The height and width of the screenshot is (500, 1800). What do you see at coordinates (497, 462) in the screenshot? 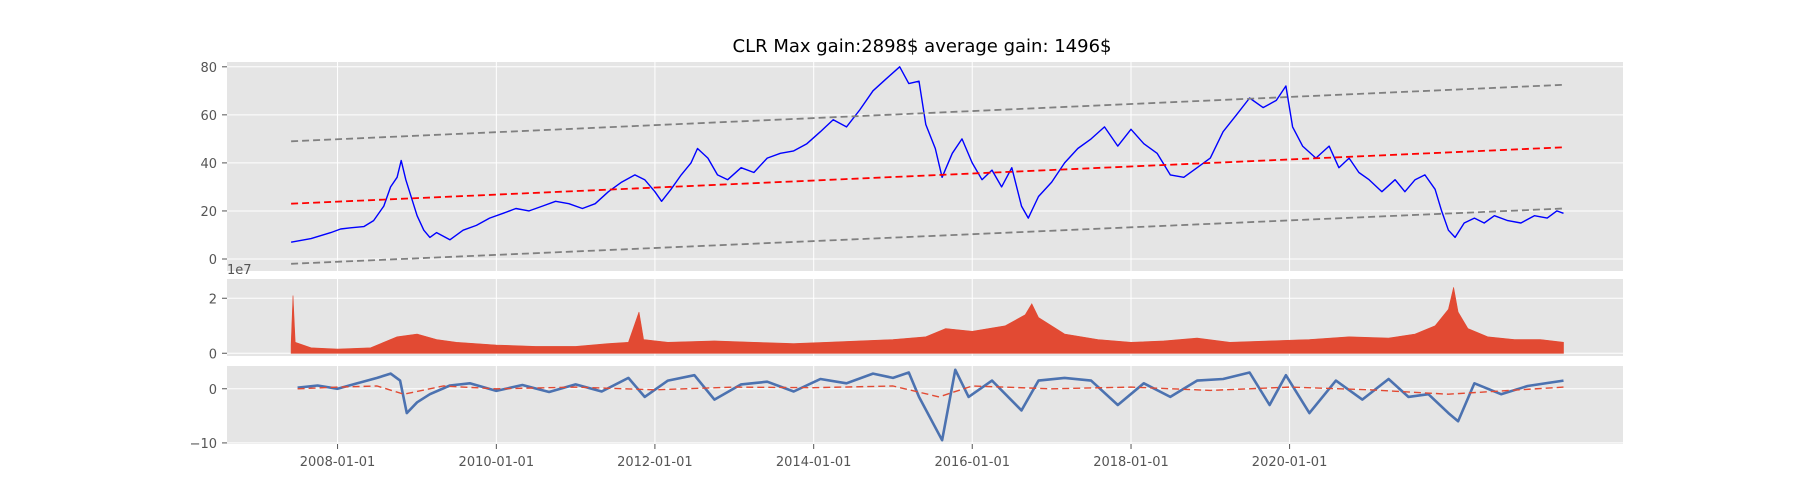
I see `x-tick-label: 2010-01-01` at bounding box center [497, 462].